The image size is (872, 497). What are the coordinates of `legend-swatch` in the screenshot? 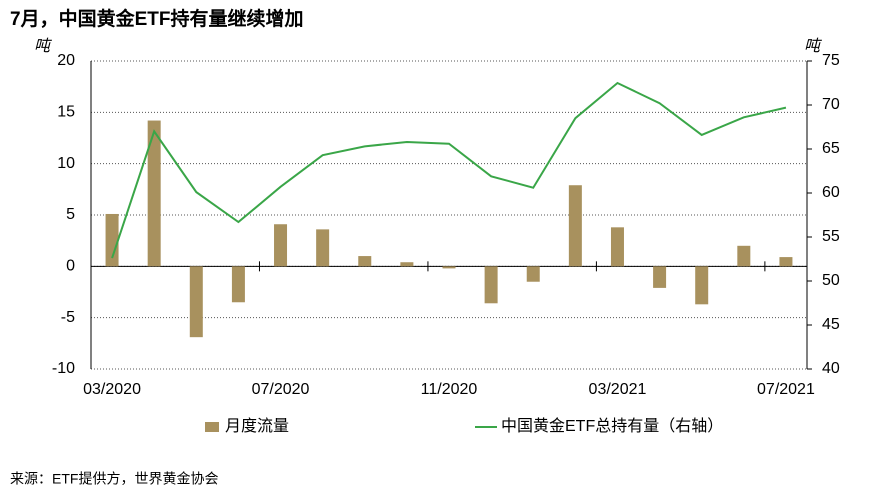 It's located at (212, 427).